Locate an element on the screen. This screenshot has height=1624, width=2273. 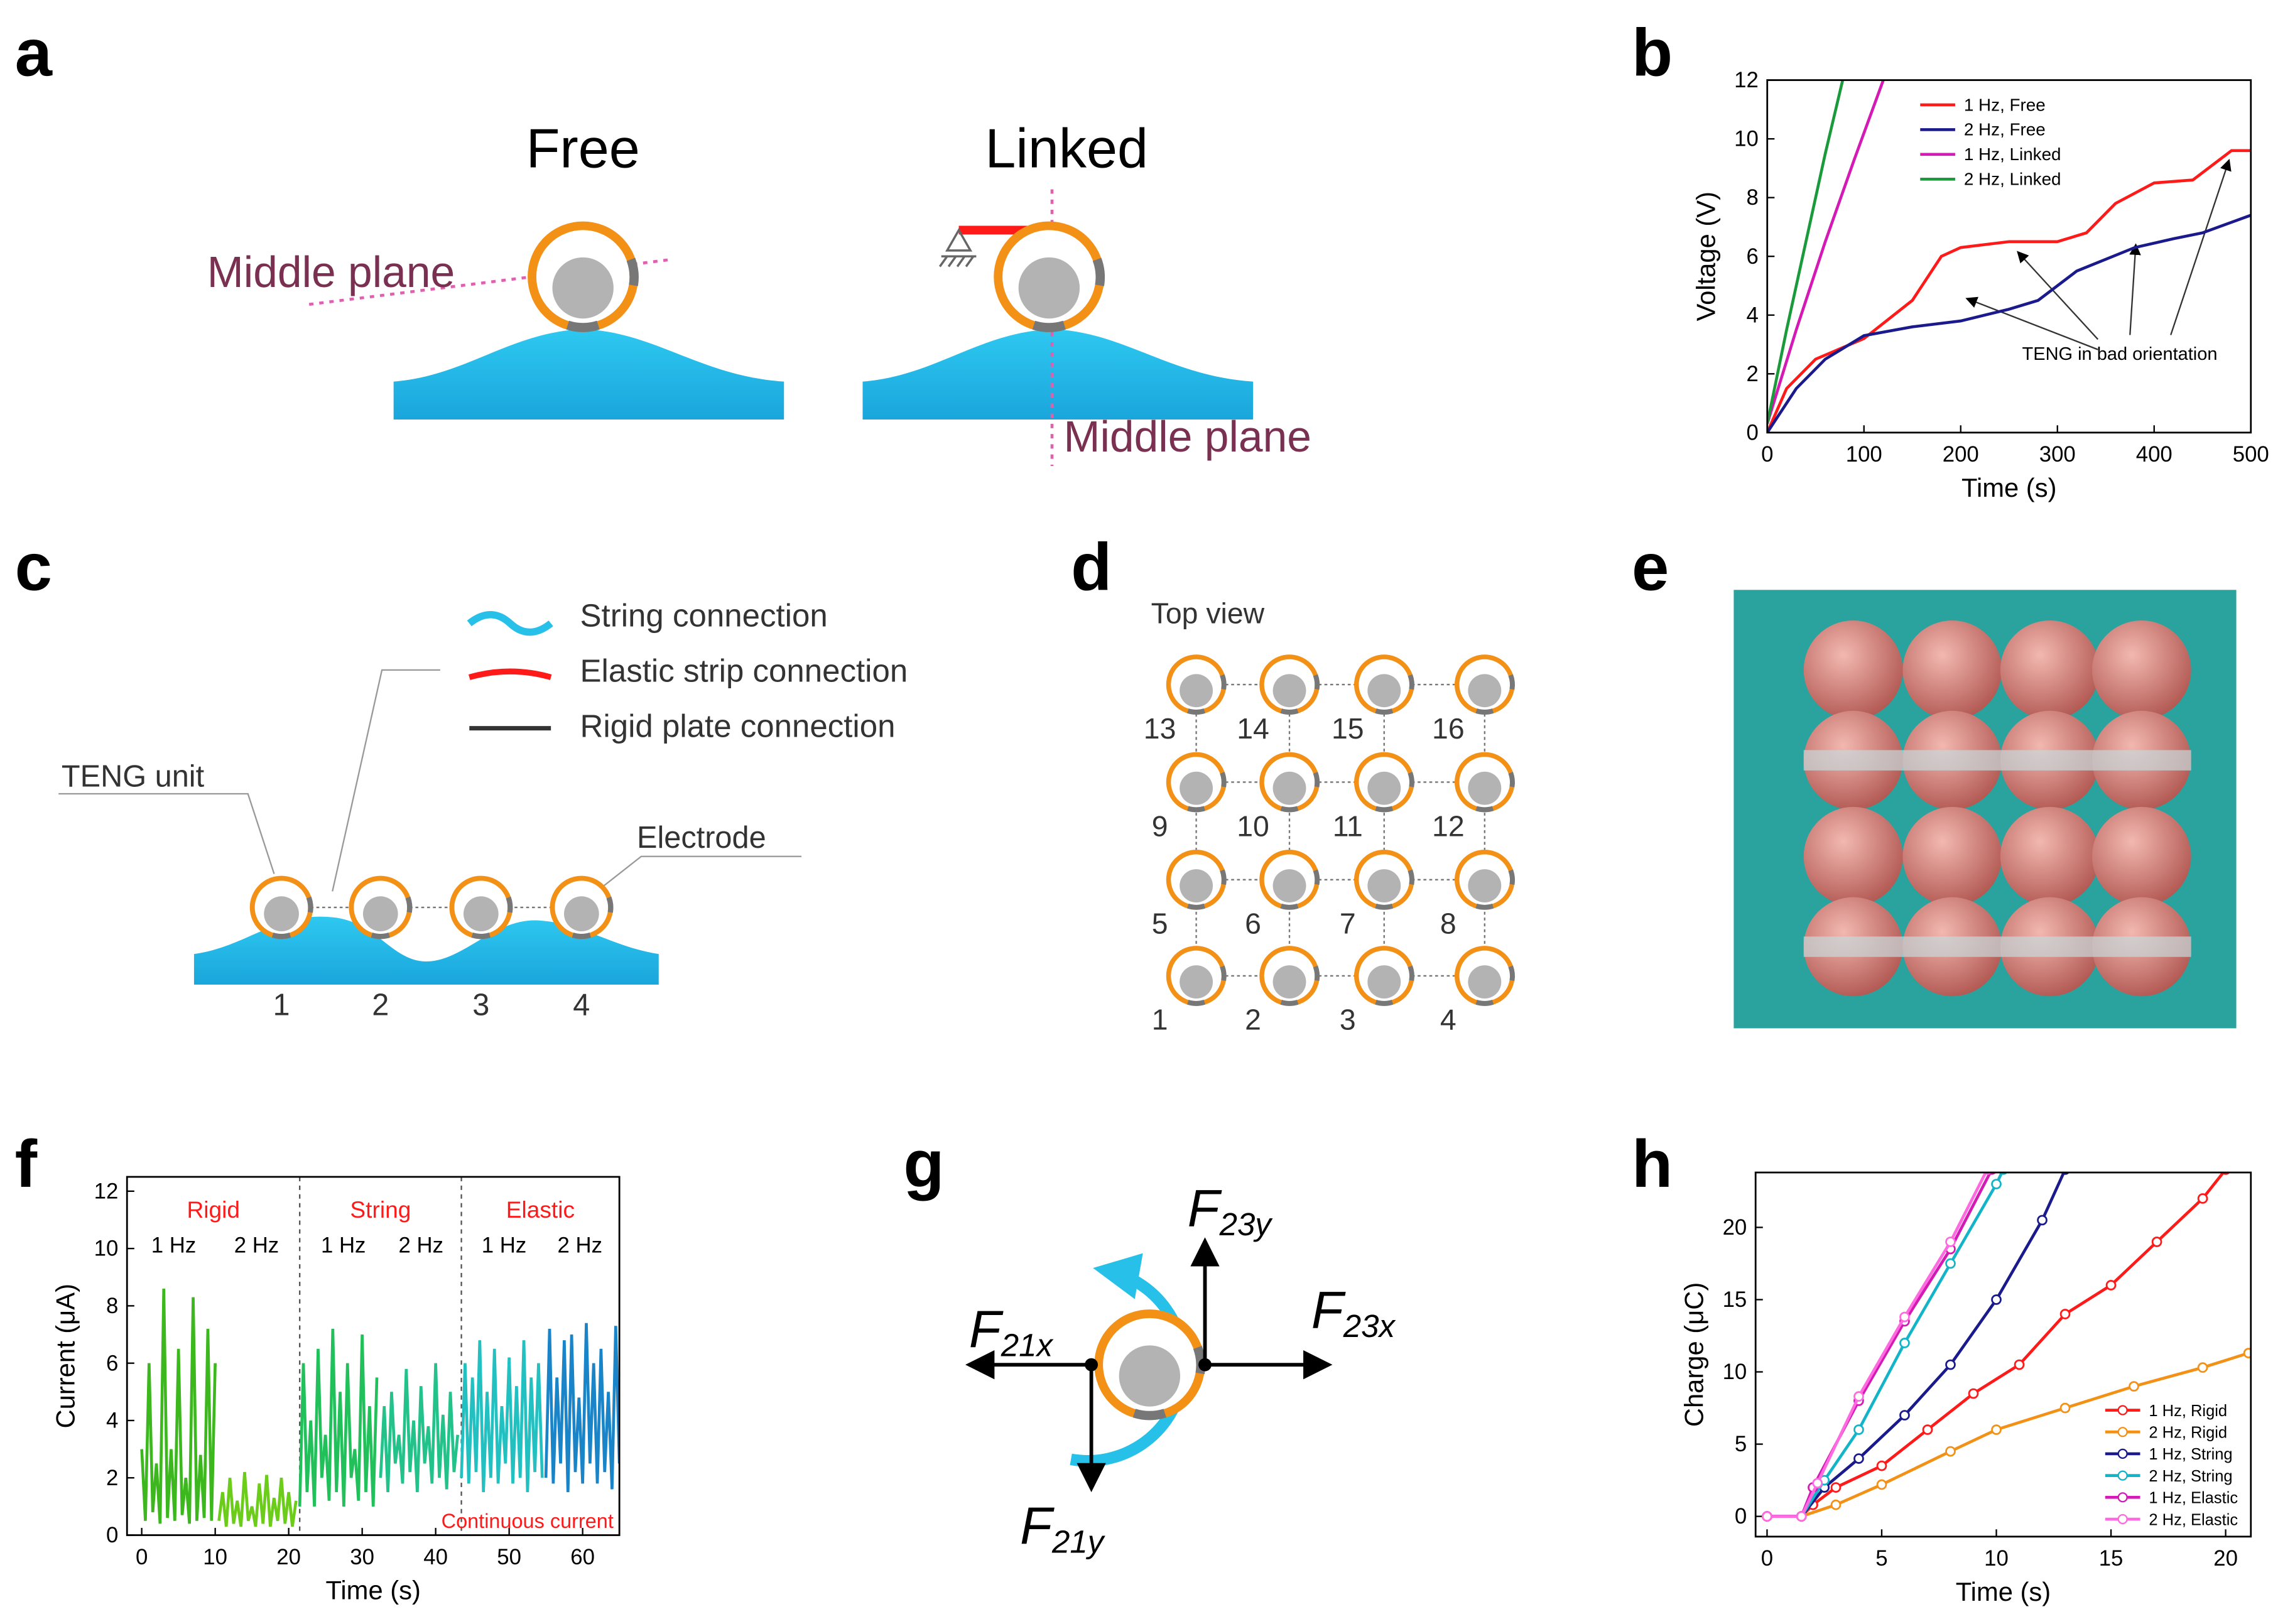
y-tick-label: 6 is located at coordinates (1752, 257).